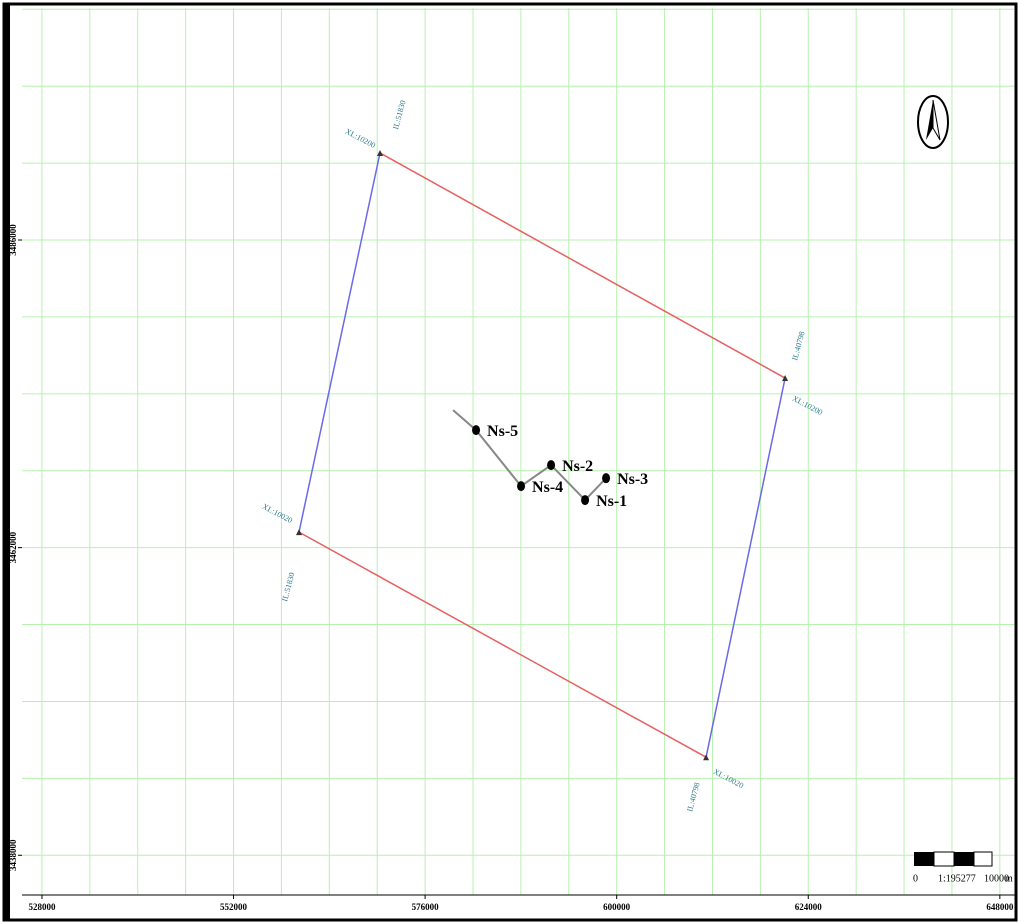 This screenshot has height=924, width=1020. What do you see at coordinates (13, 855) in the screenshot?
I see `y-tick-label: 3438000` at bounding box center [13, 855].